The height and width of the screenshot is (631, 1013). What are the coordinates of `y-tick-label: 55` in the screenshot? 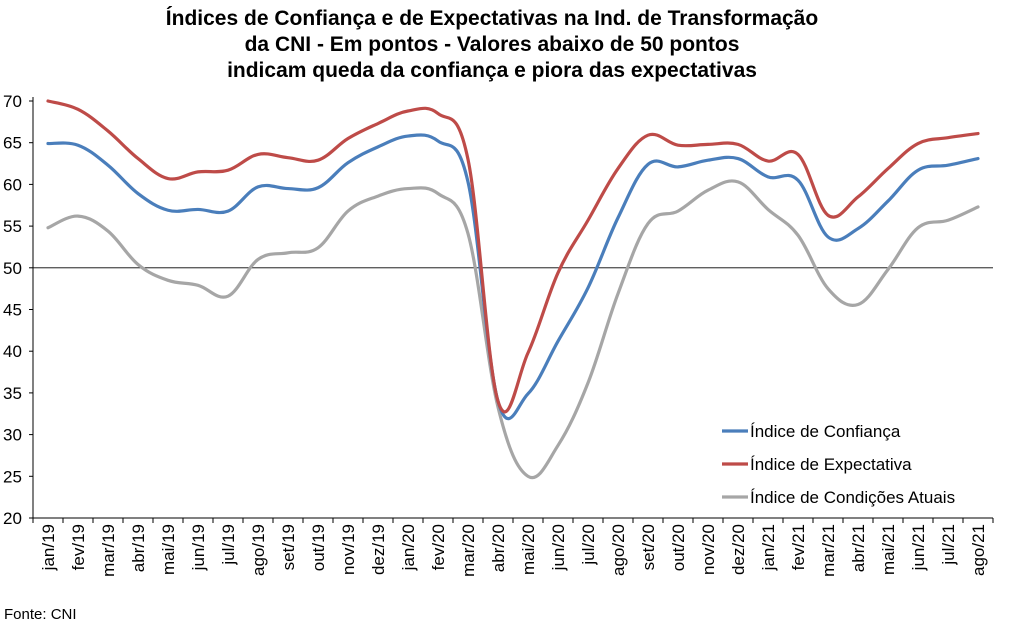 It's located at (12, 226).